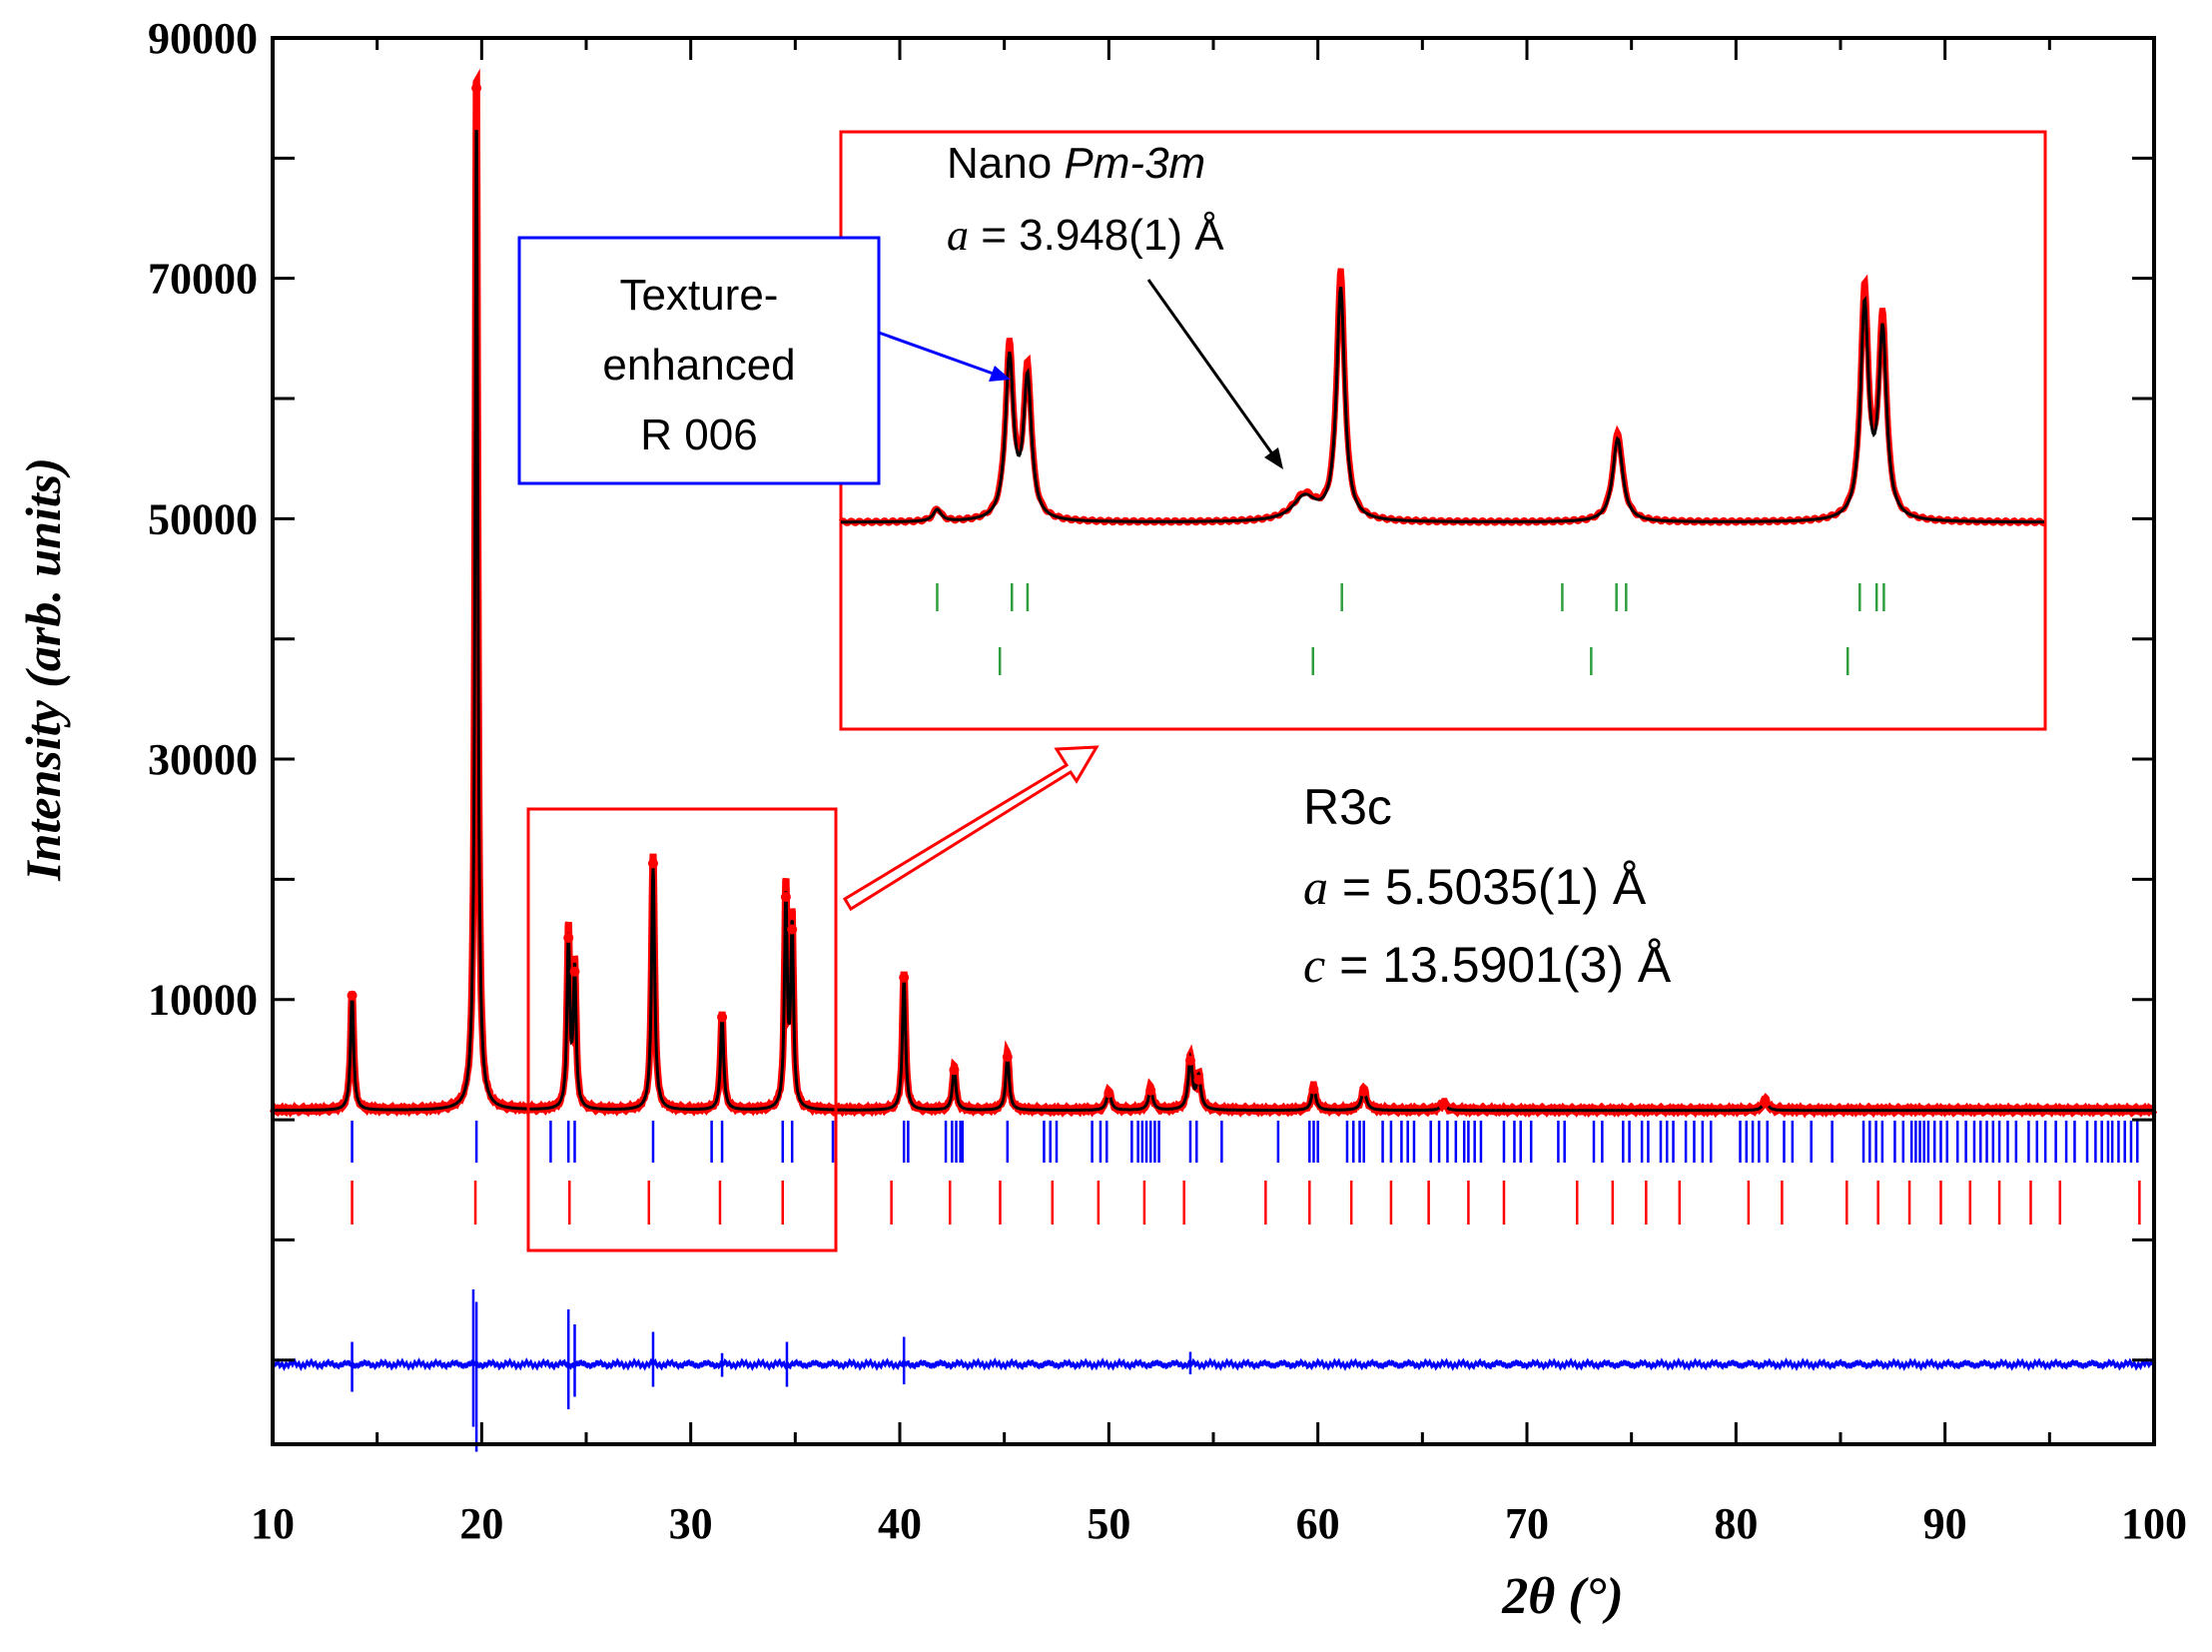  What do you see at coordinates (699, 295) in the screenshot?
I see `texture-label-line-1: Texture-` at bounding box center [699, 295].